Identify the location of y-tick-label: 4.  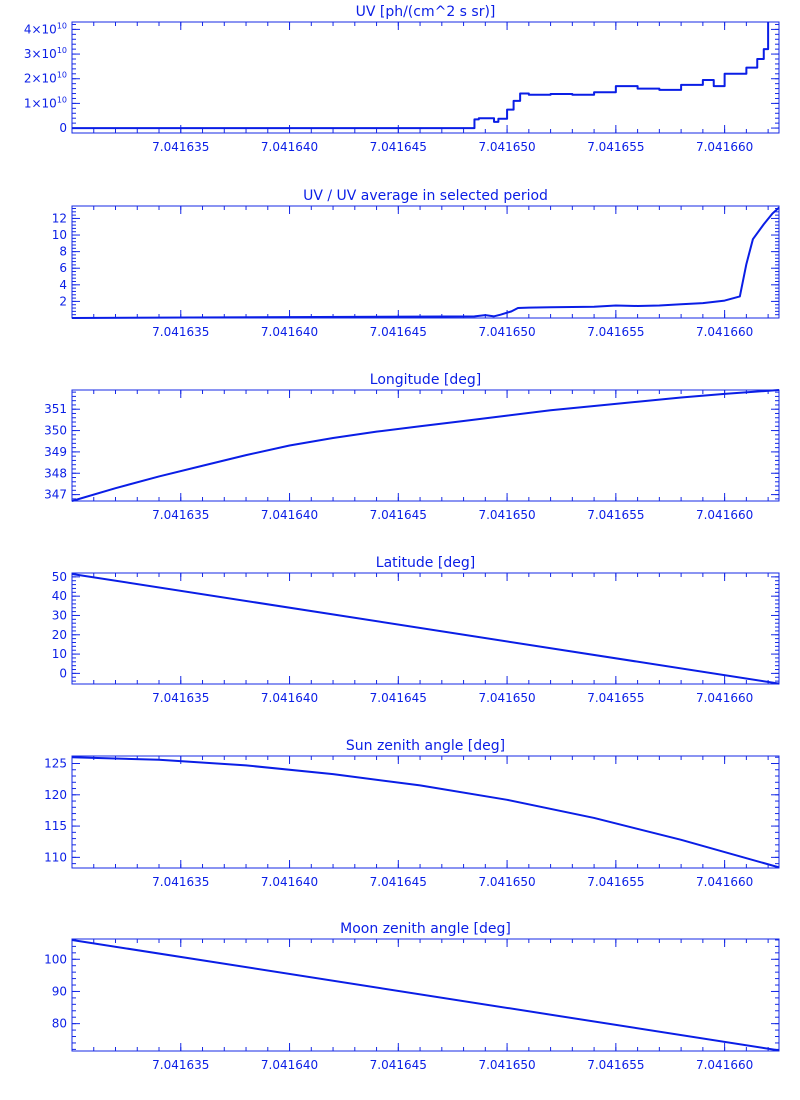
(63, 285).